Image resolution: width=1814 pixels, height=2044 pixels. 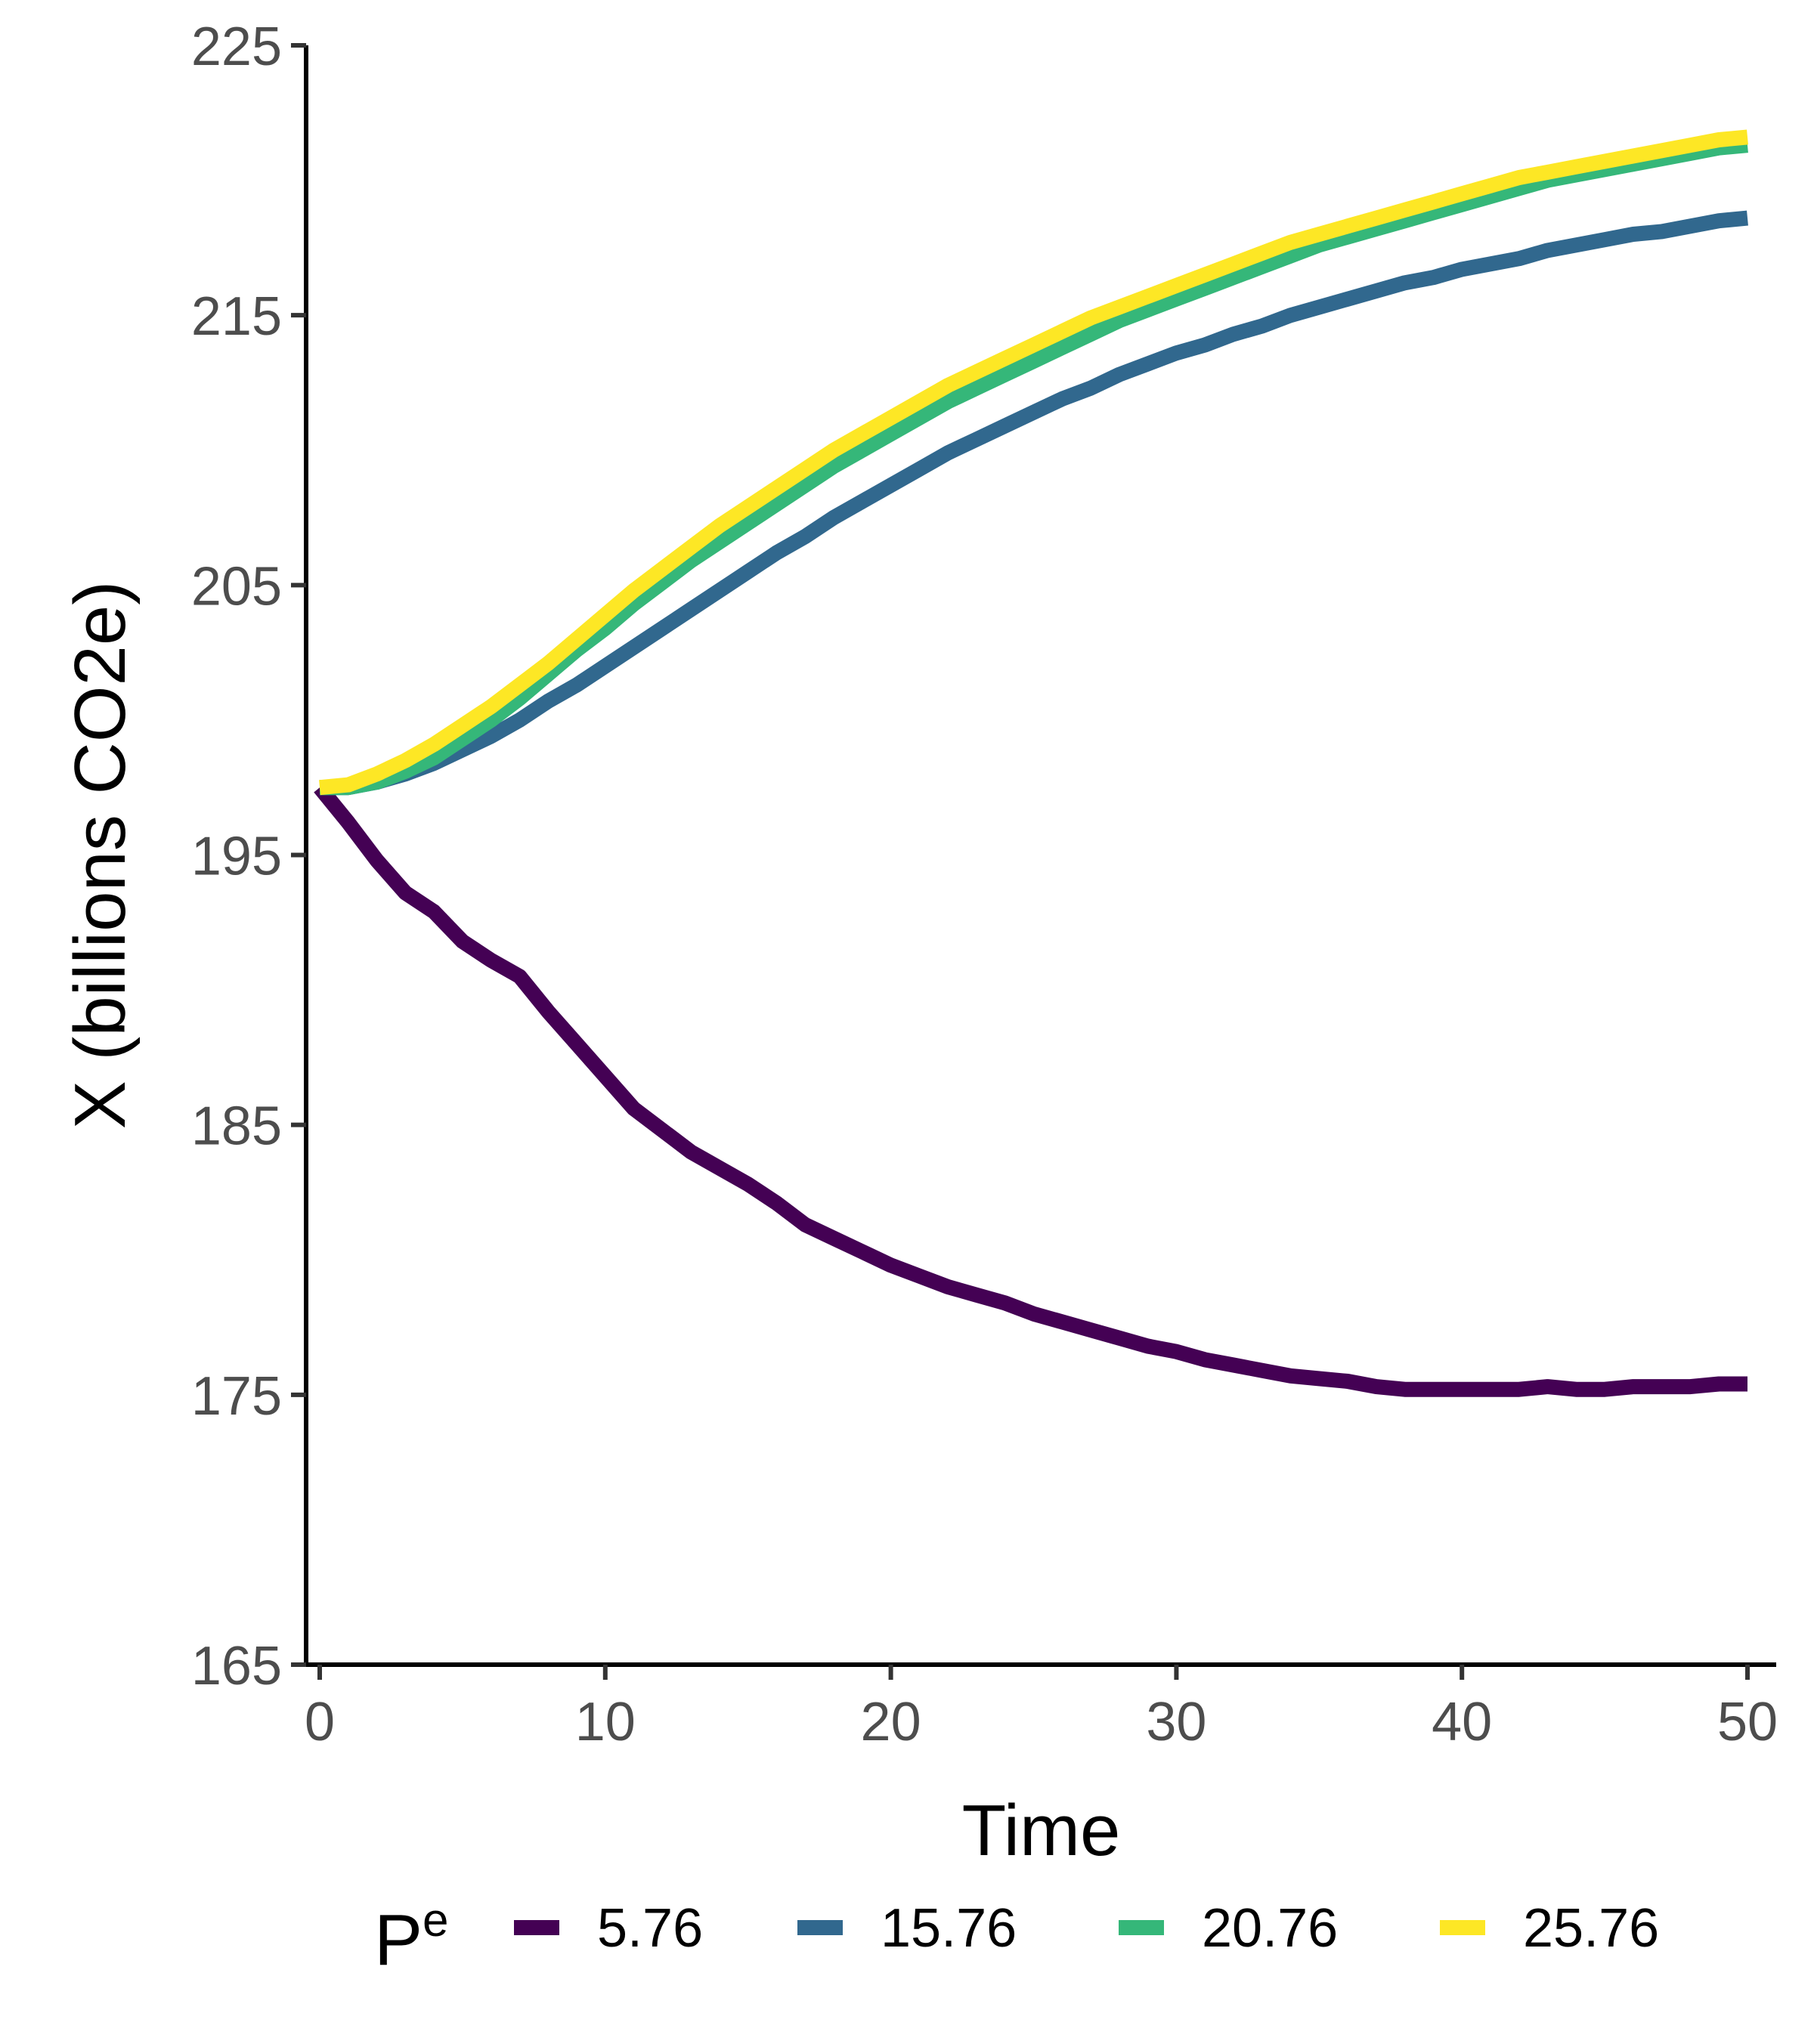 I want to click on legend: Pe 5.76 15.76 20.76 25.76, so click(x=1016, y=1938).